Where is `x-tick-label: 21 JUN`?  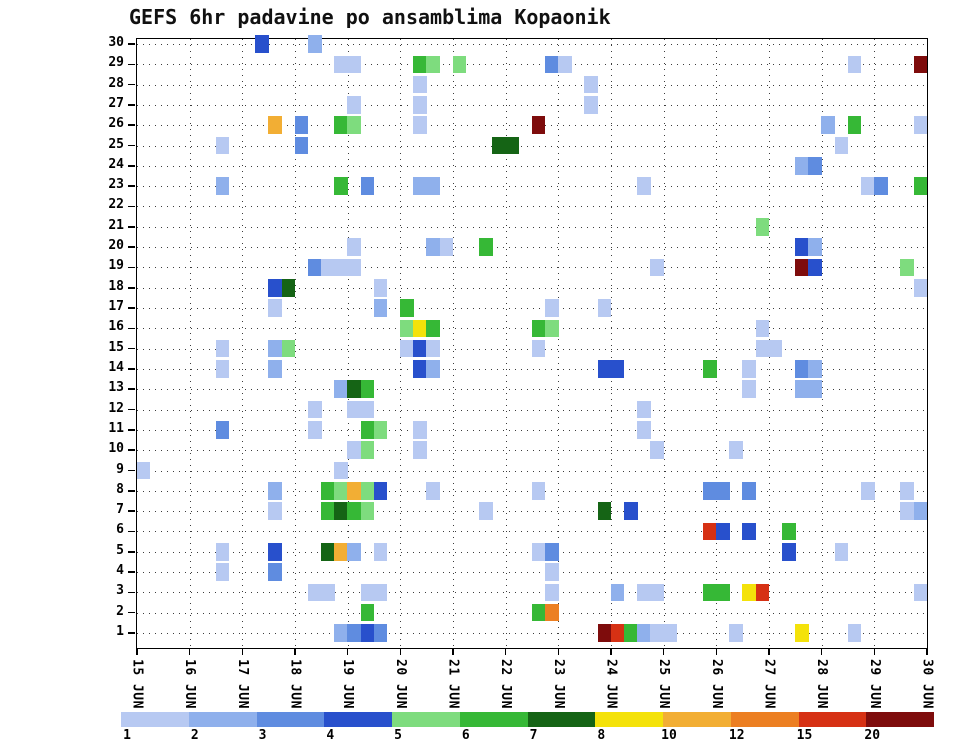 x-tick-label: 21 JUN is located at coordinates (453, 684).